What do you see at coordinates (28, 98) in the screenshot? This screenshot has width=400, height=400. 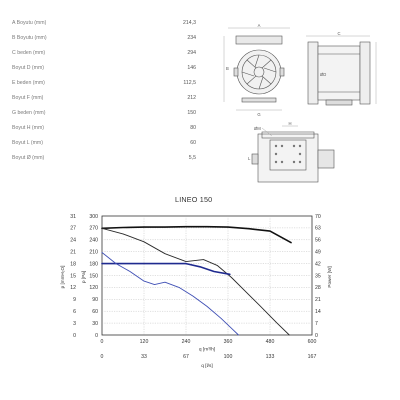 I see `dimension-label: Boyut F (mm)` at bounding box center [28, 98].